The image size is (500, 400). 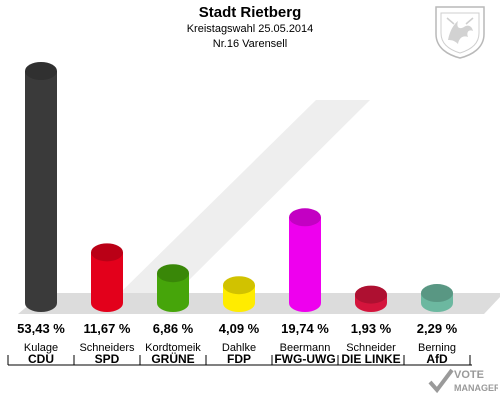 I want to click on bar-afd, so click(x=437, y=298).